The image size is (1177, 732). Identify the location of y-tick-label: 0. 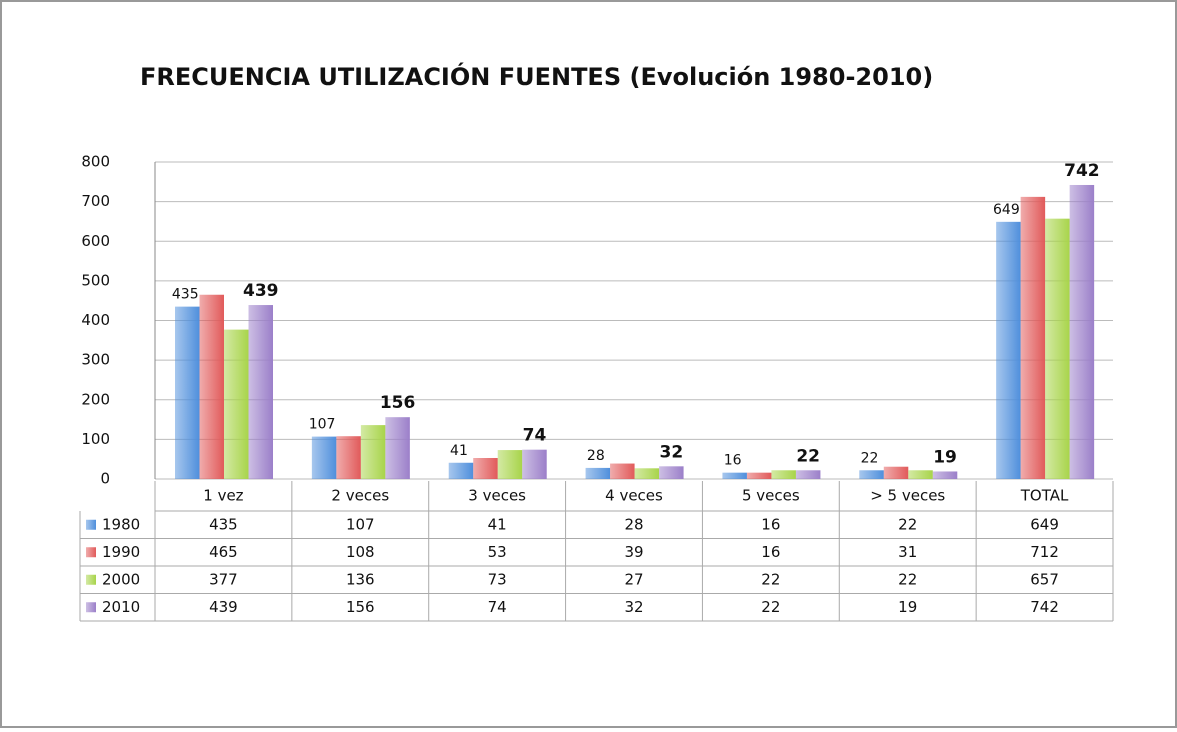
(105, 479).